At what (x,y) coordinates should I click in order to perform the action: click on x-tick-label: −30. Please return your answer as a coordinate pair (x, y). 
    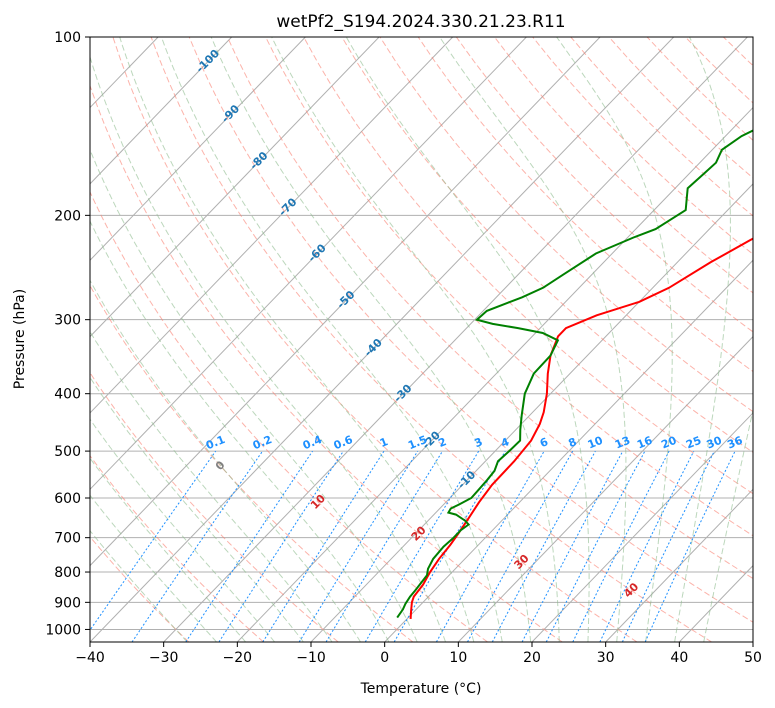
    Looking at the image, I should click on (164, 658).